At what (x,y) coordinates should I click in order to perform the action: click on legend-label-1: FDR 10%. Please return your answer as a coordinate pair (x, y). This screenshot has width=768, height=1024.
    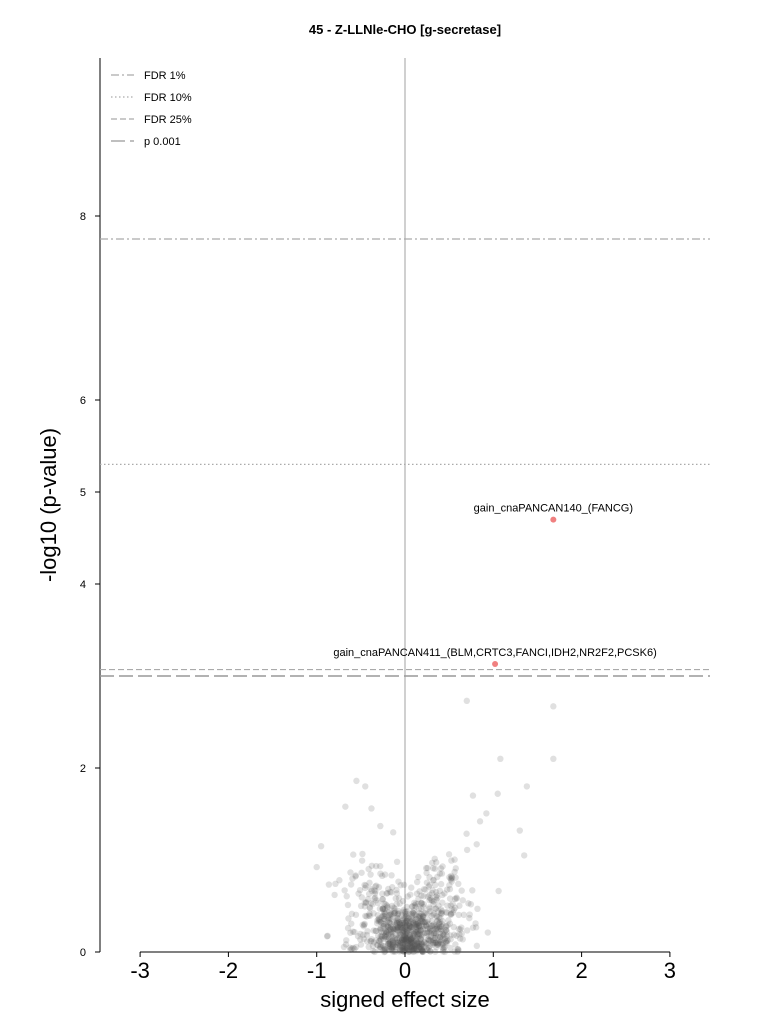
    Looking at the image, I should click on (168, 98).